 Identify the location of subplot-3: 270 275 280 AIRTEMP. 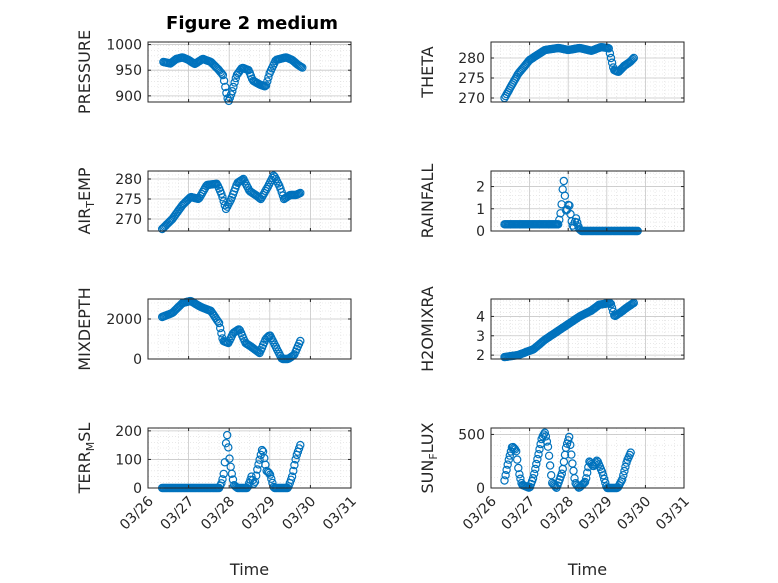
(213, 201).